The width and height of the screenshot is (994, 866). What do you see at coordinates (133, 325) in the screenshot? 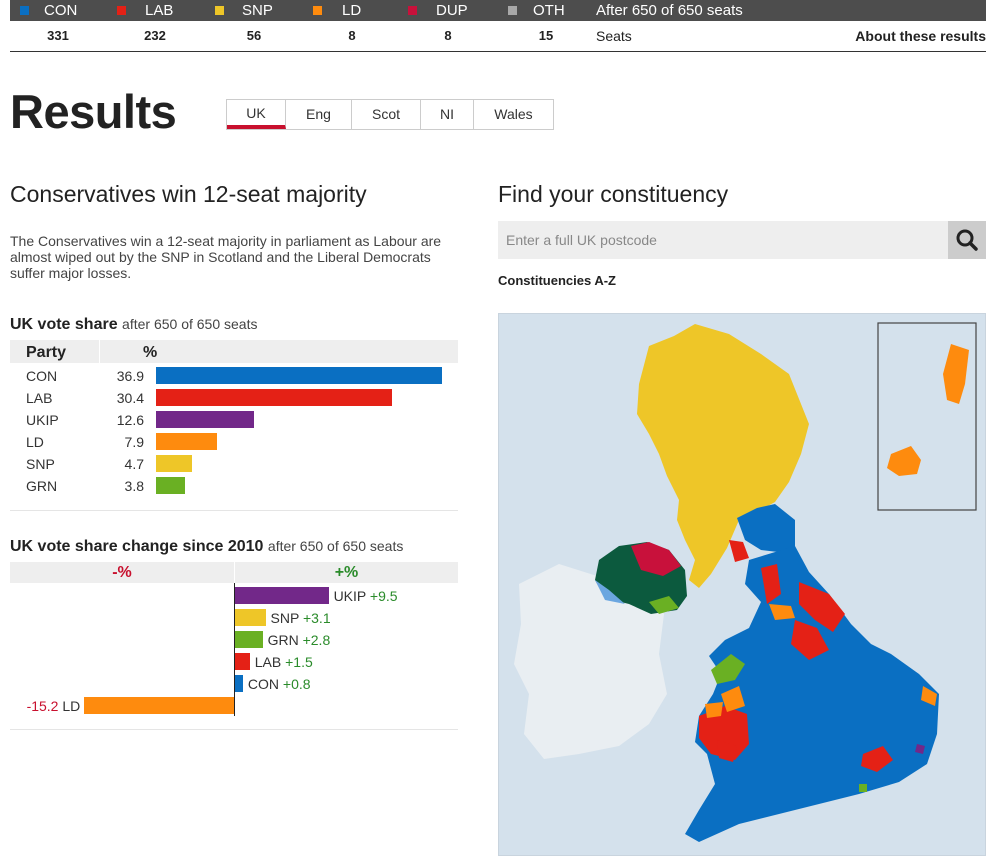
I see `vote-share-heading: UK vote share after 650 of 650 seats` at bounding box center [133, 325].